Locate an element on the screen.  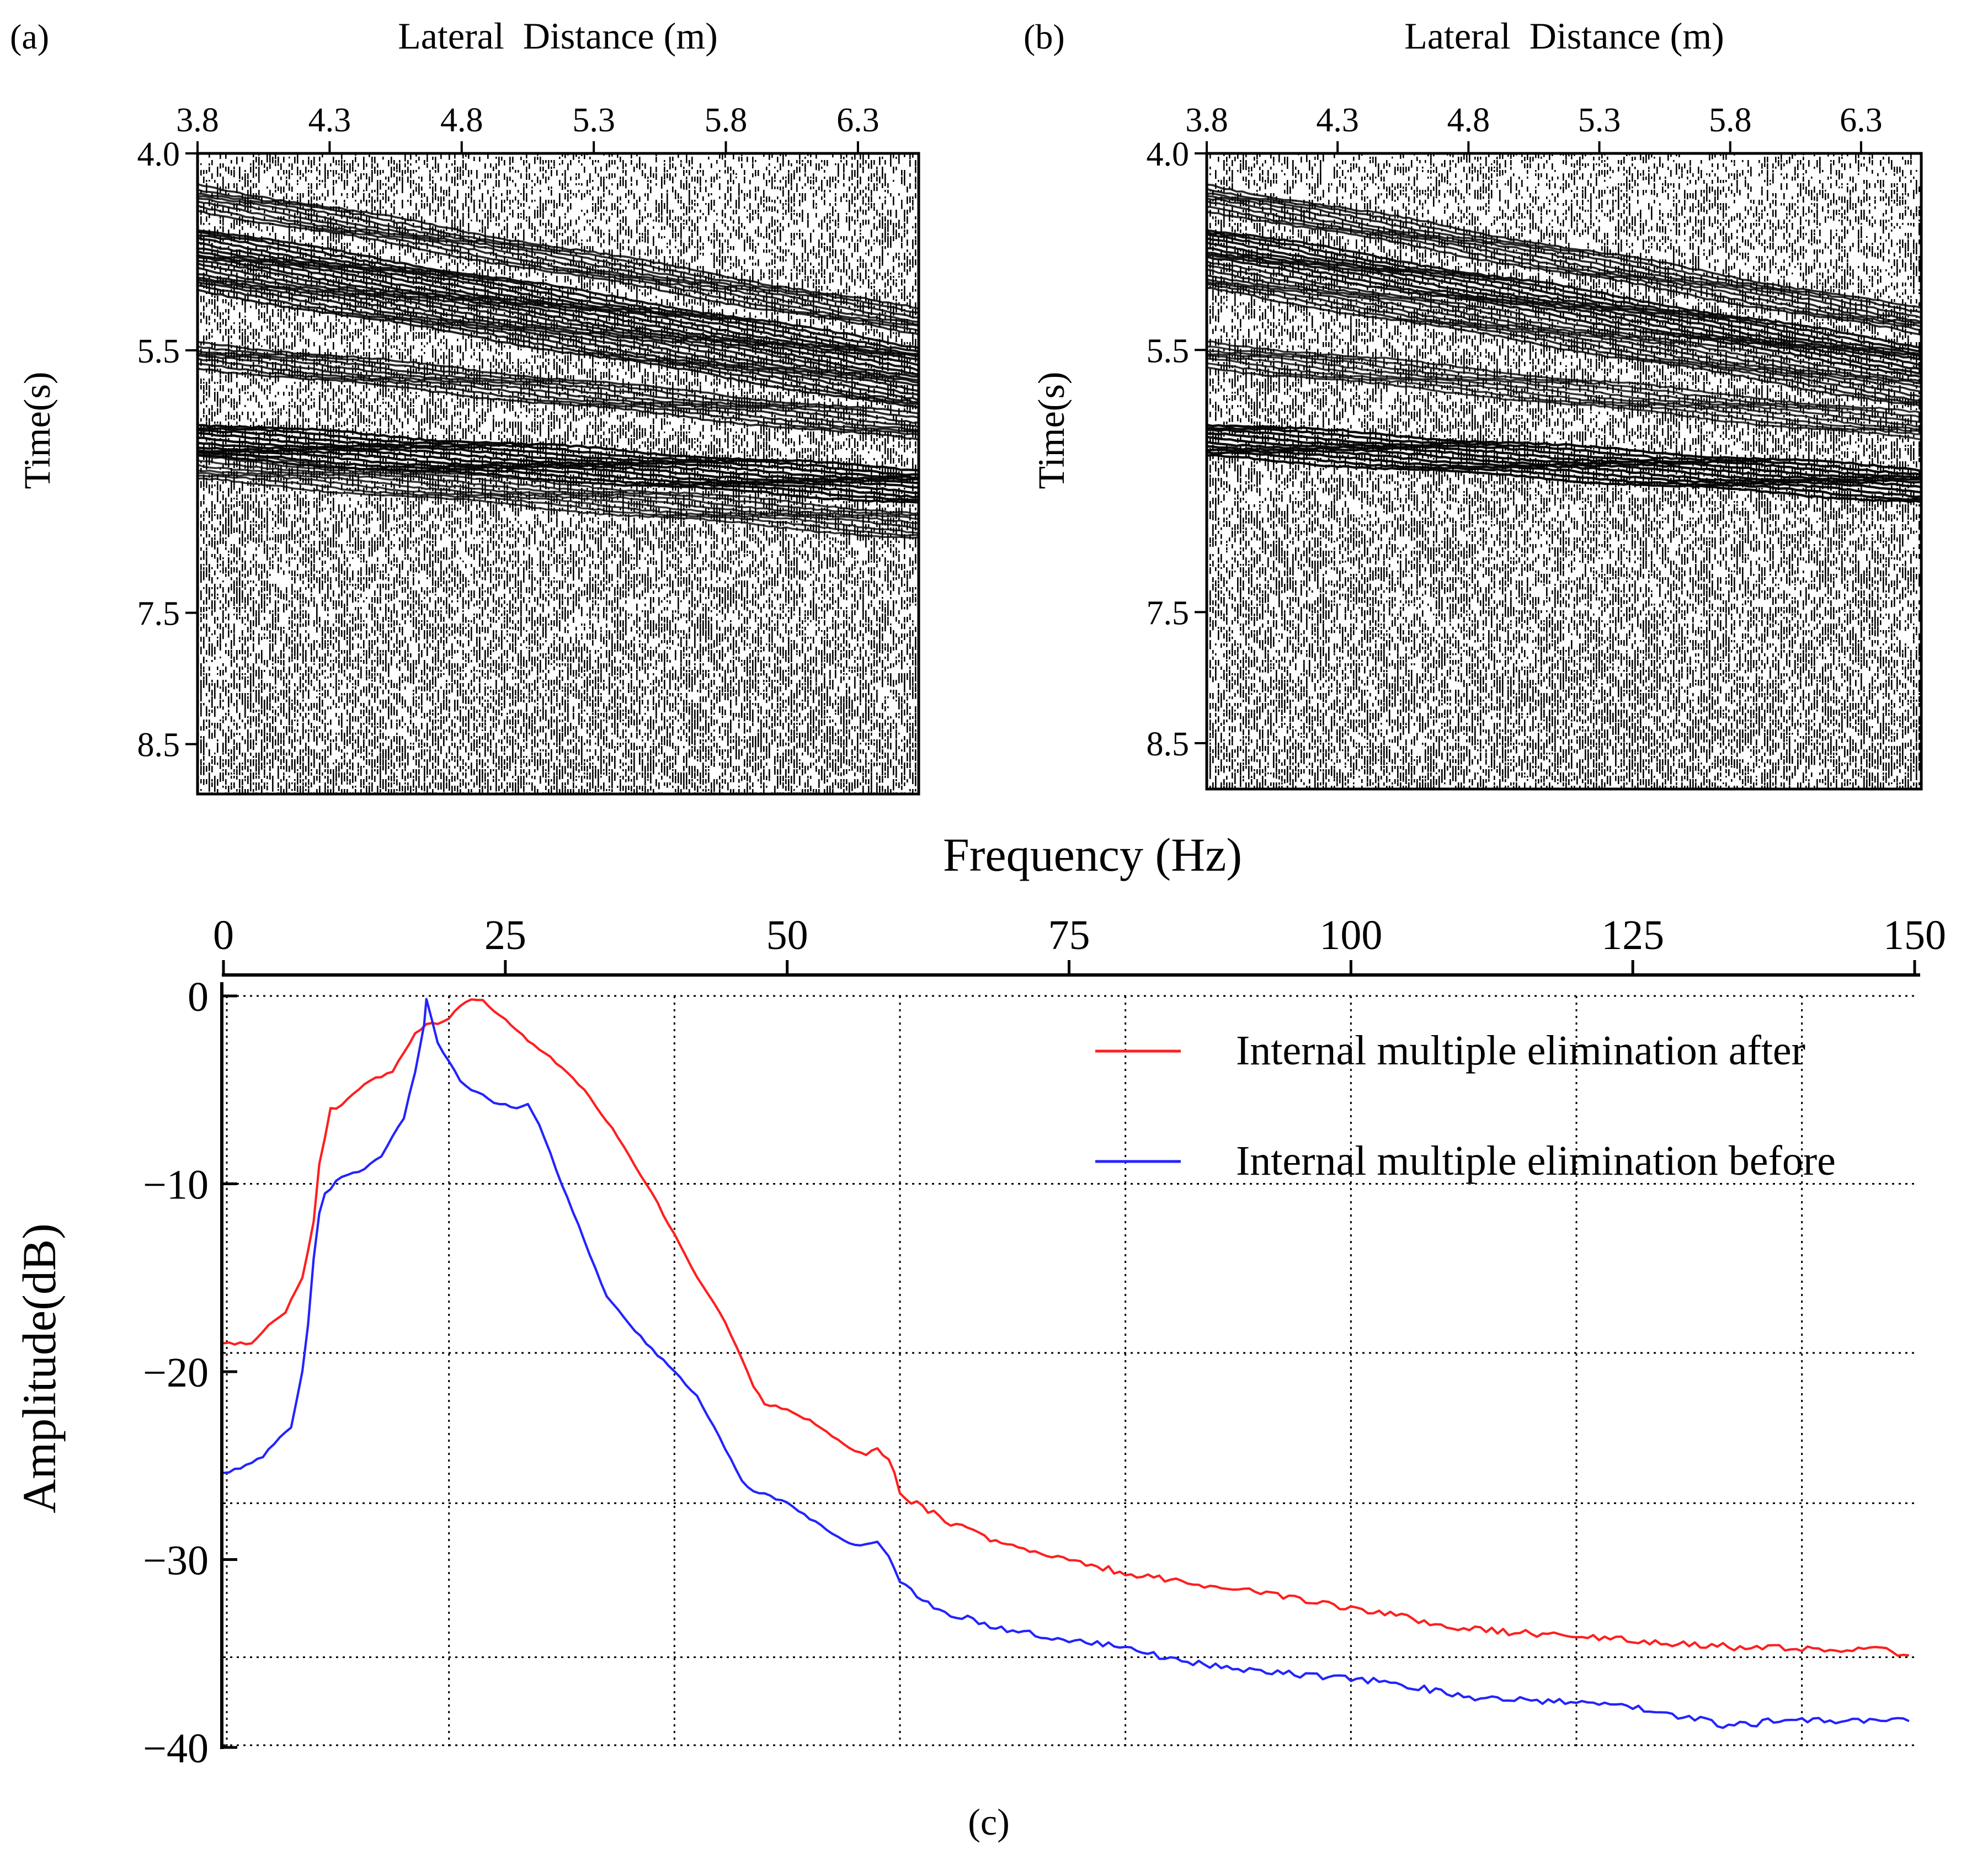
panel-b-frame is located at coordinates (1564, 471).